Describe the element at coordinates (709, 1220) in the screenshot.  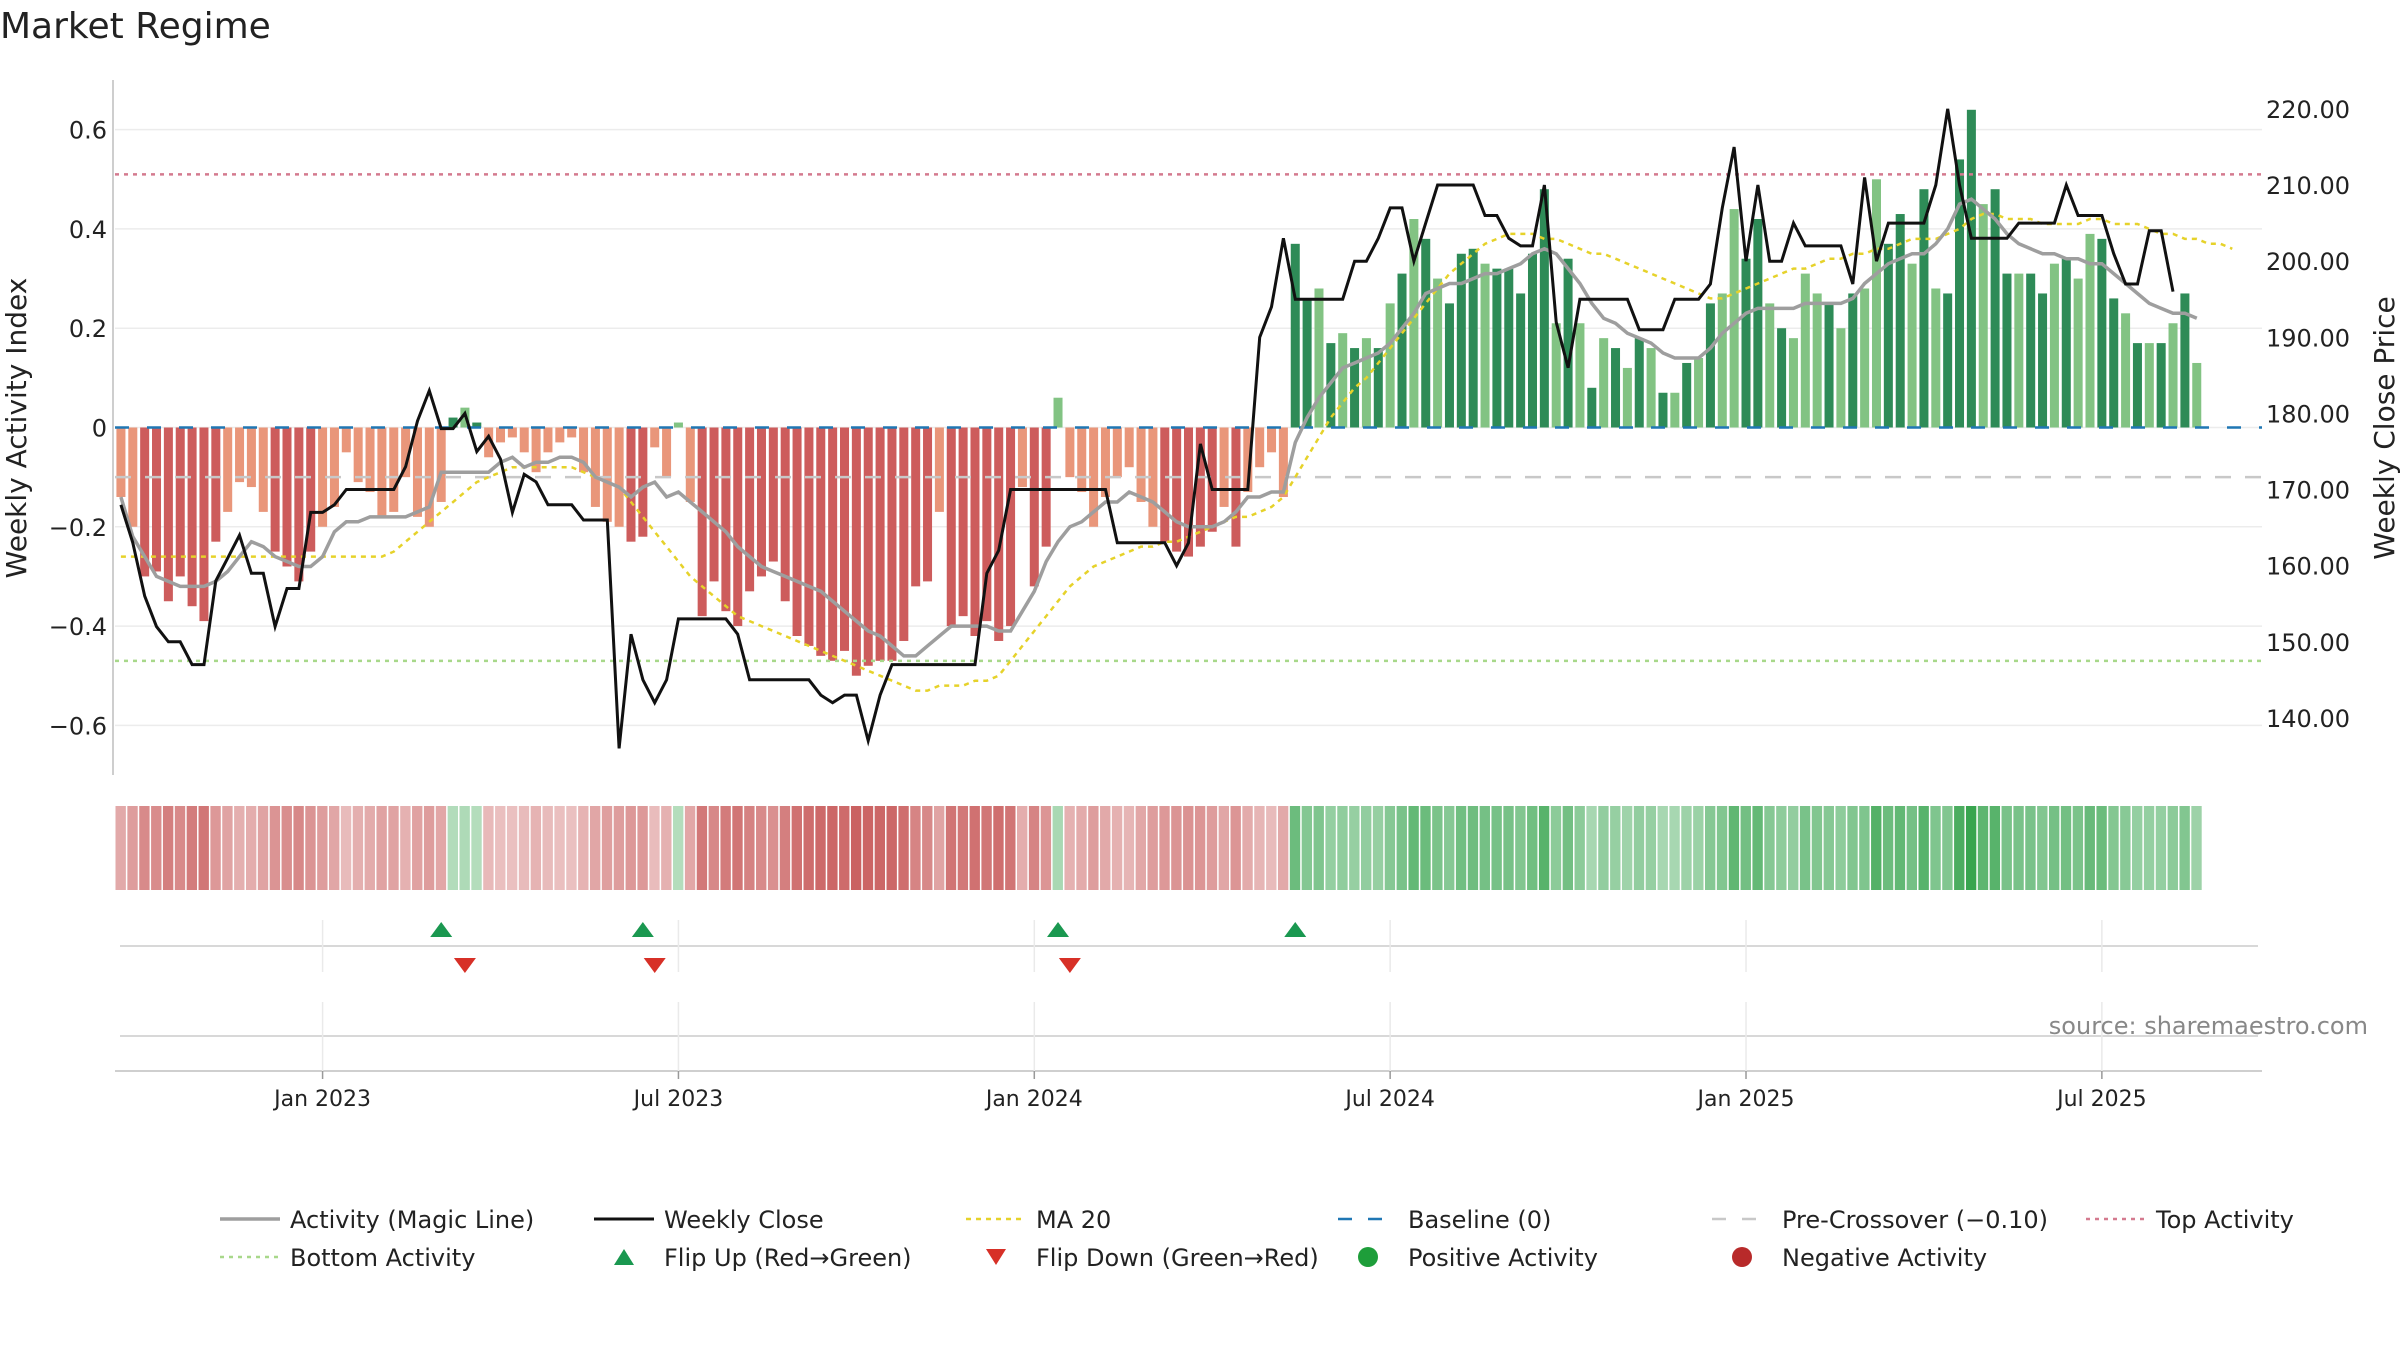
I see `legend-item: Weekly Close` at that location.